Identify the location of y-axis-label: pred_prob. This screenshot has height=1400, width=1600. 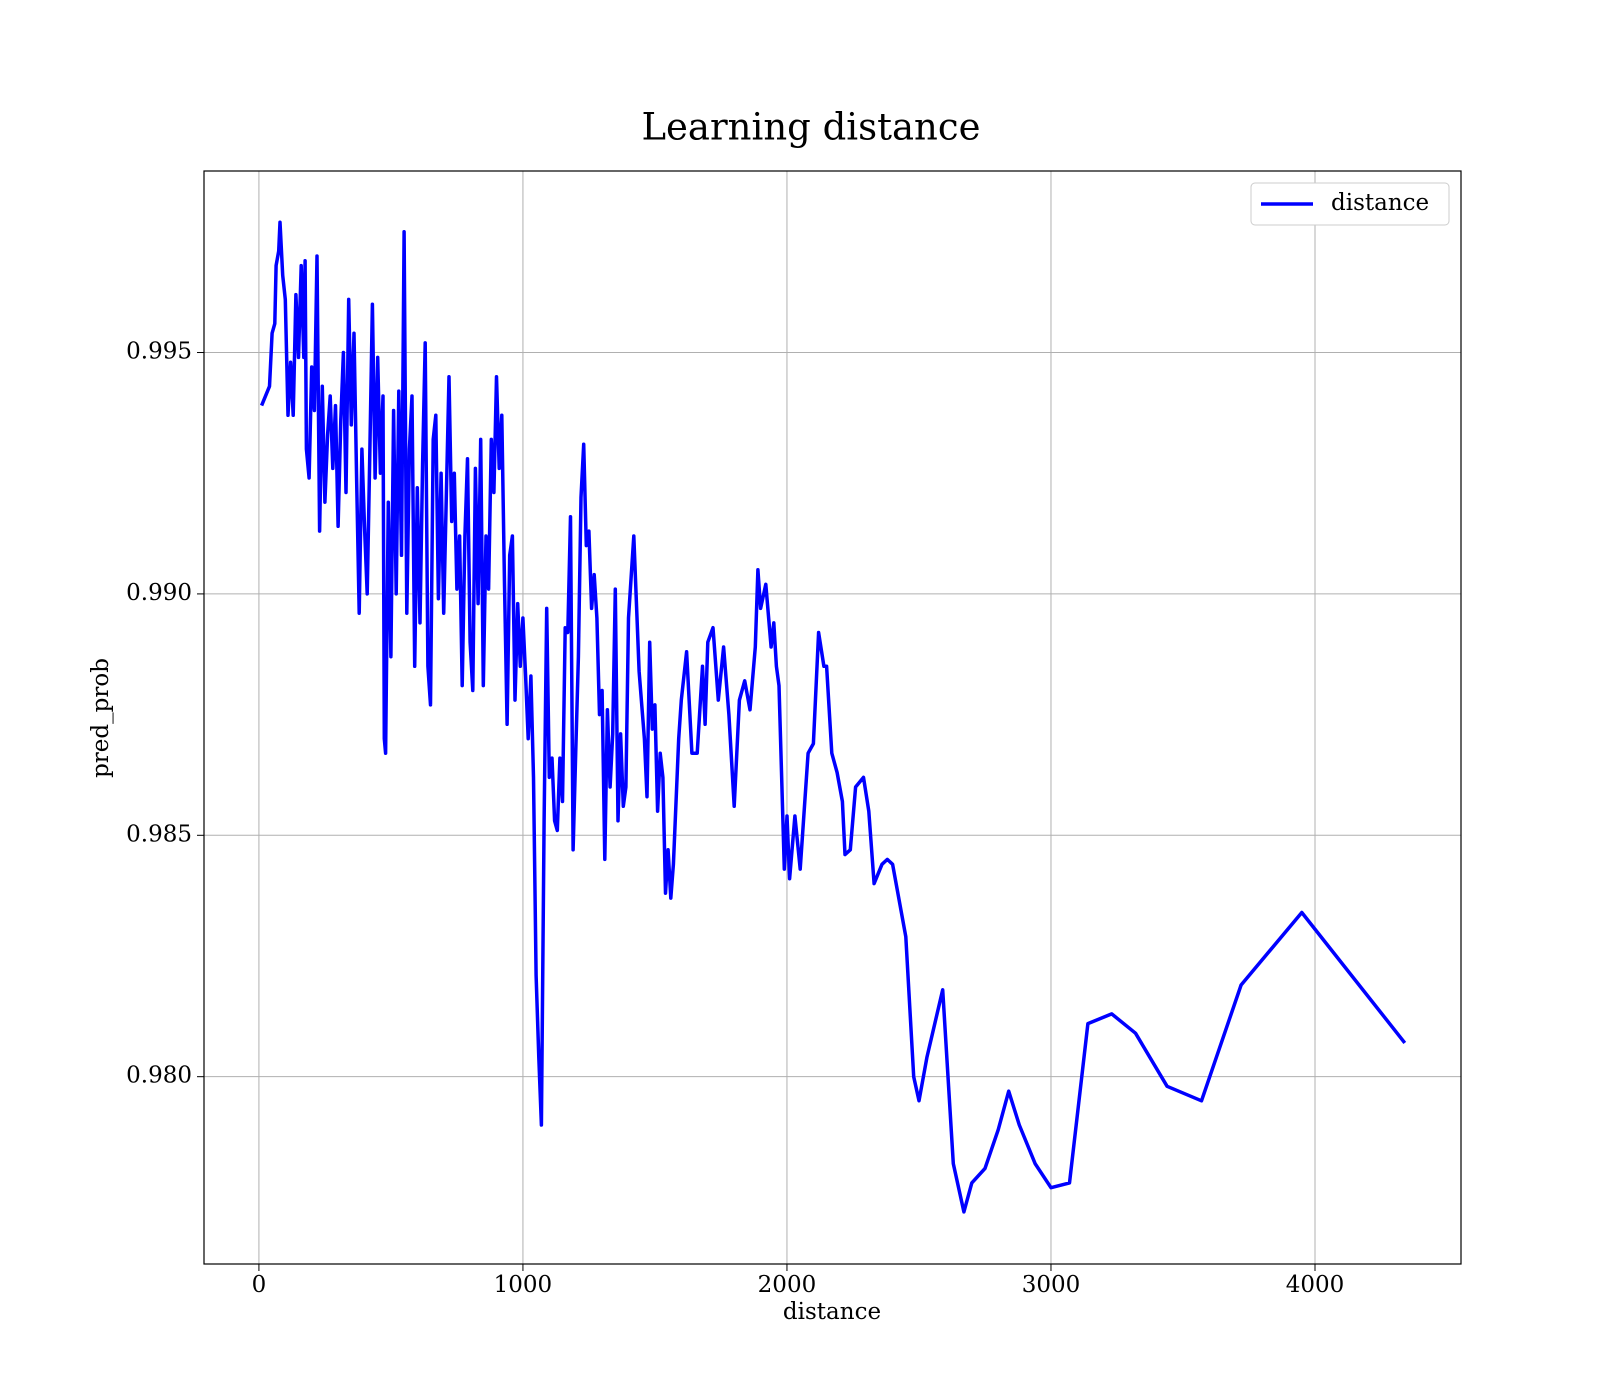
(101, 718).